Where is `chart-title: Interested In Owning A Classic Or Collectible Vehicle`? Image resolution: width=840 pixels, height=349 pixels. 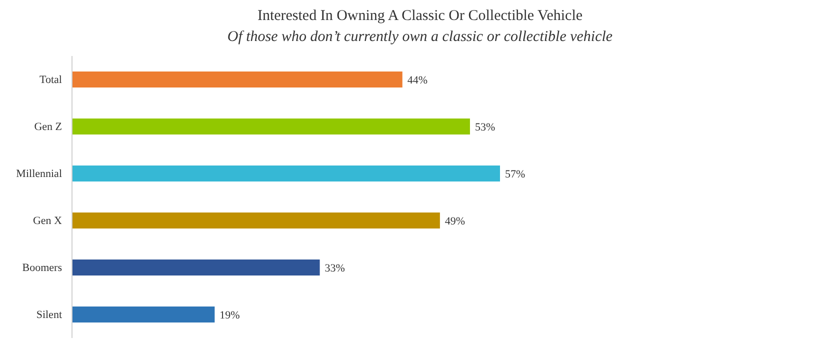
chart-title: Interested In Owning A Classic Or Collectible Vehicle is located at coordinates (420, 16).